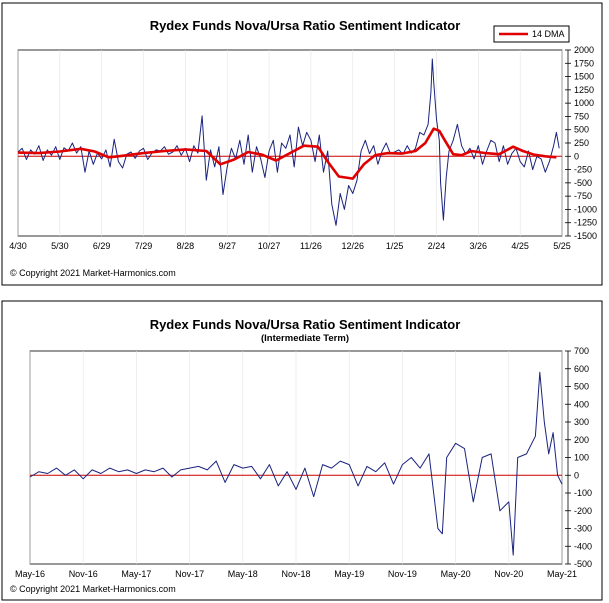  Describe the element at coordinates (562, 574) in the screenshot. I see `bottom-x-tick-label: May-21` at that location.